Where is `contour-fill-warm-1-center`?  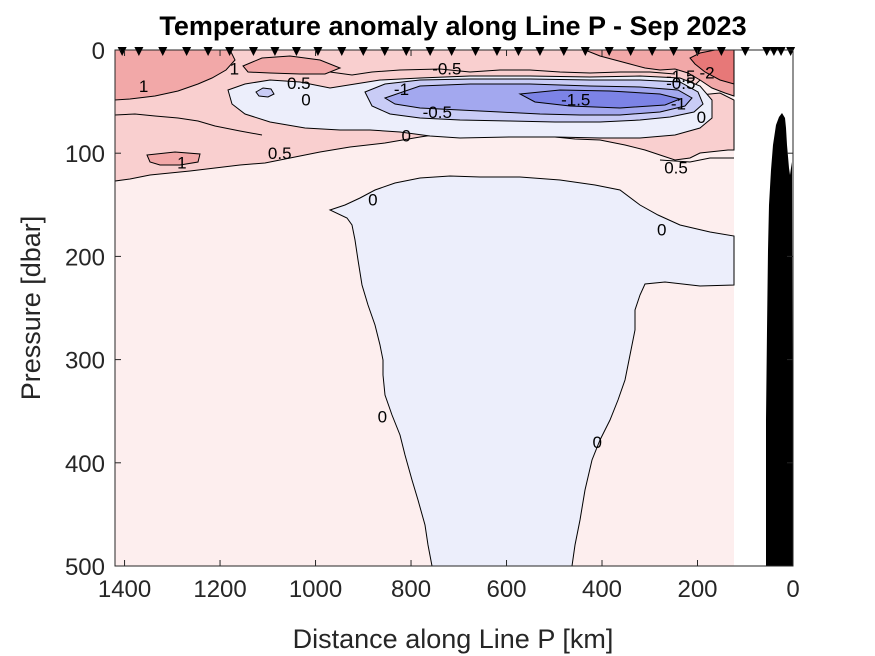 contour-fill-warm-1-center is located at coordinates (292, 65).